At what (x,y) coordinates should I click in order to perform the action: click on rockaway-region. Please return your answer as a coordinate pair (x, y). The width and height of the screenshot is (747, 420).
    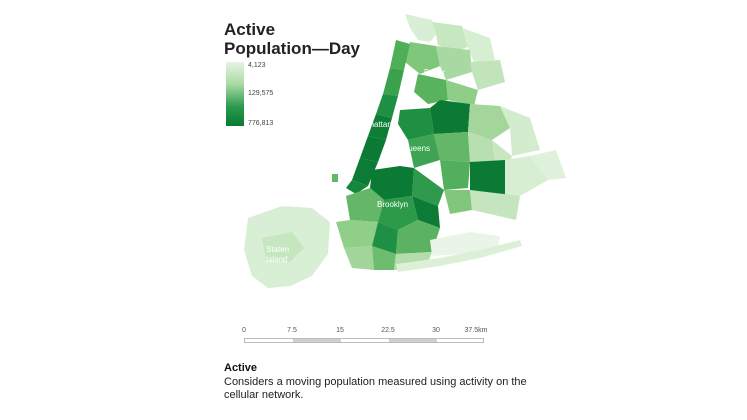
    Looking at the image, I should click on (459, 252).